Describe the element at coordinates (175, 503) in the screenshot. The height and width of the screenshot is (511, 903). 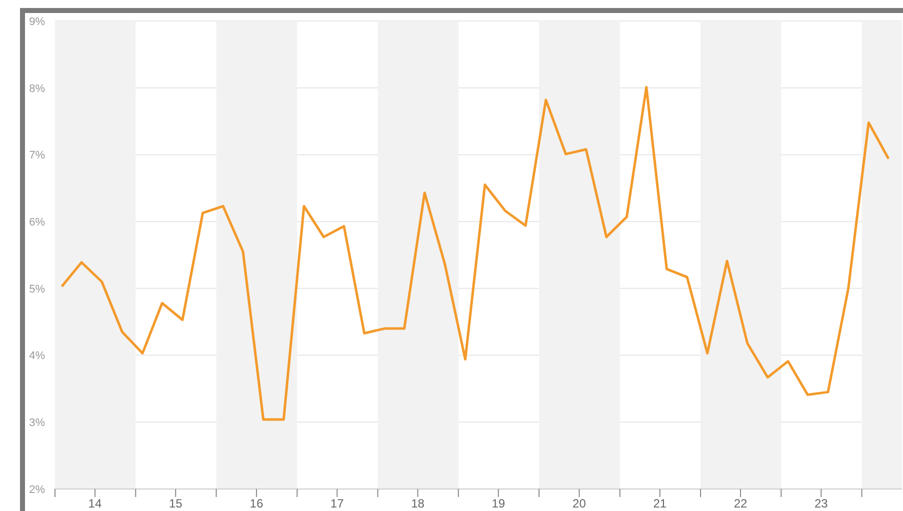
I see `x-tick-label: 15` at that location.